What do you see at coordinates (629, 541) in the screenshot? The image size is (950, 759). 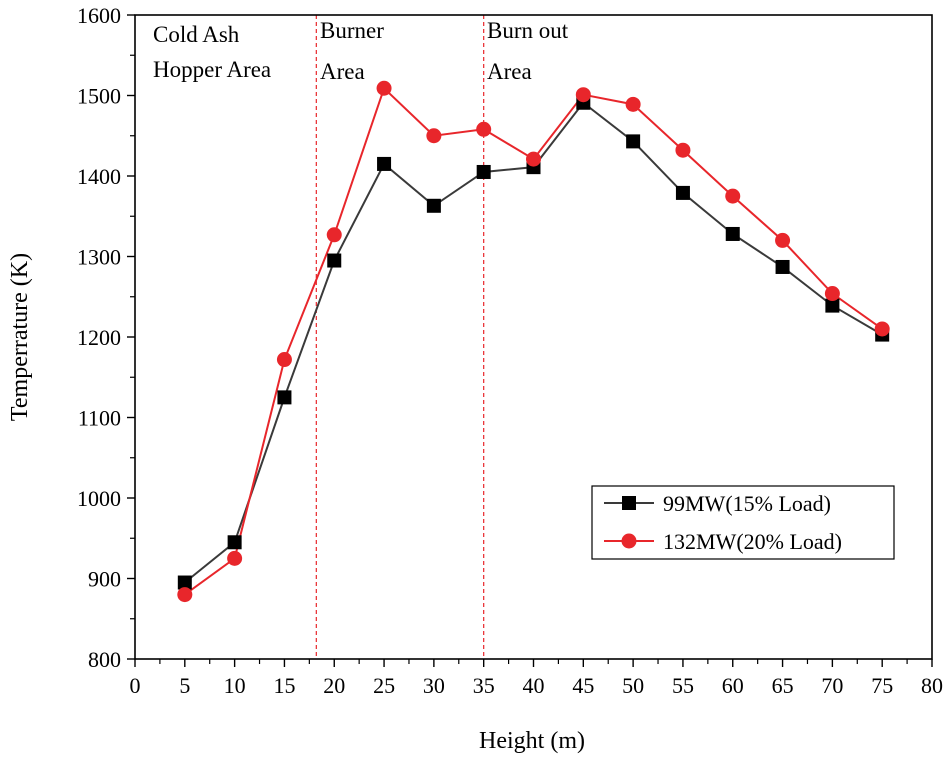 I see `legend-marker-132mw` at bounding box center [629, 541].